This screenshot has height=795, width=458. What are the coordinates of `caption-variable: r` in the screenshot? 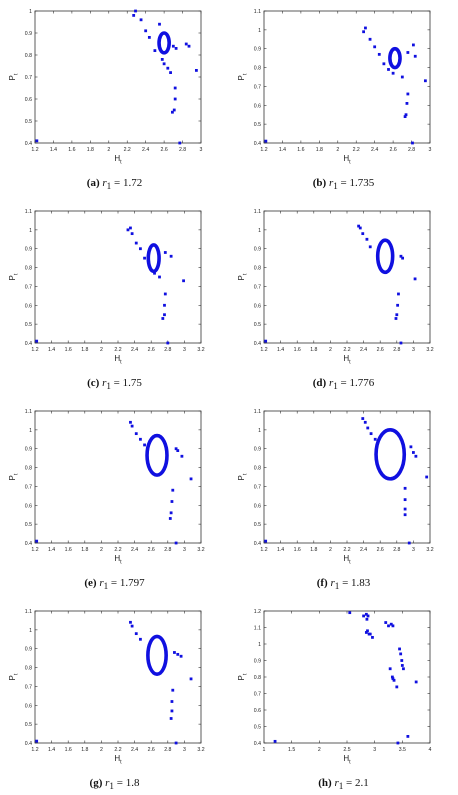 It's located at (336, 783).